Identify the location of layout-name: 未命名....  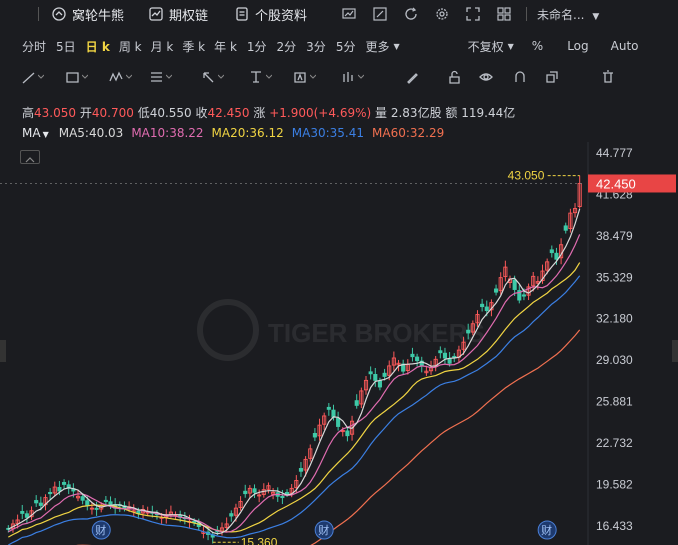
(561, 14).